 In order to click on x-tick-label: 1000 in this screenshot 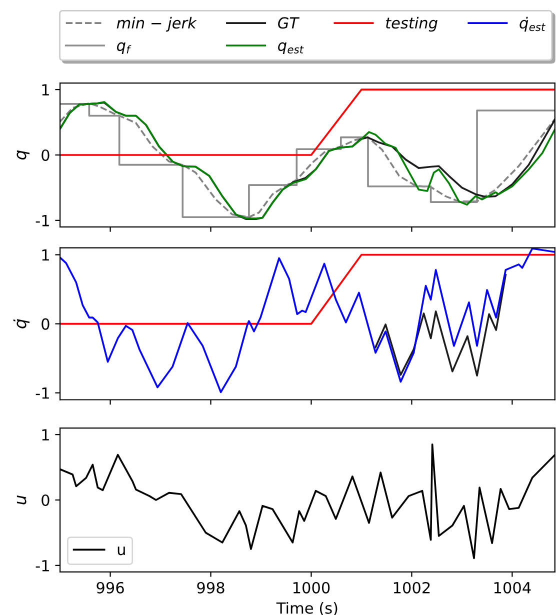, I will do `click(311, 588)`.